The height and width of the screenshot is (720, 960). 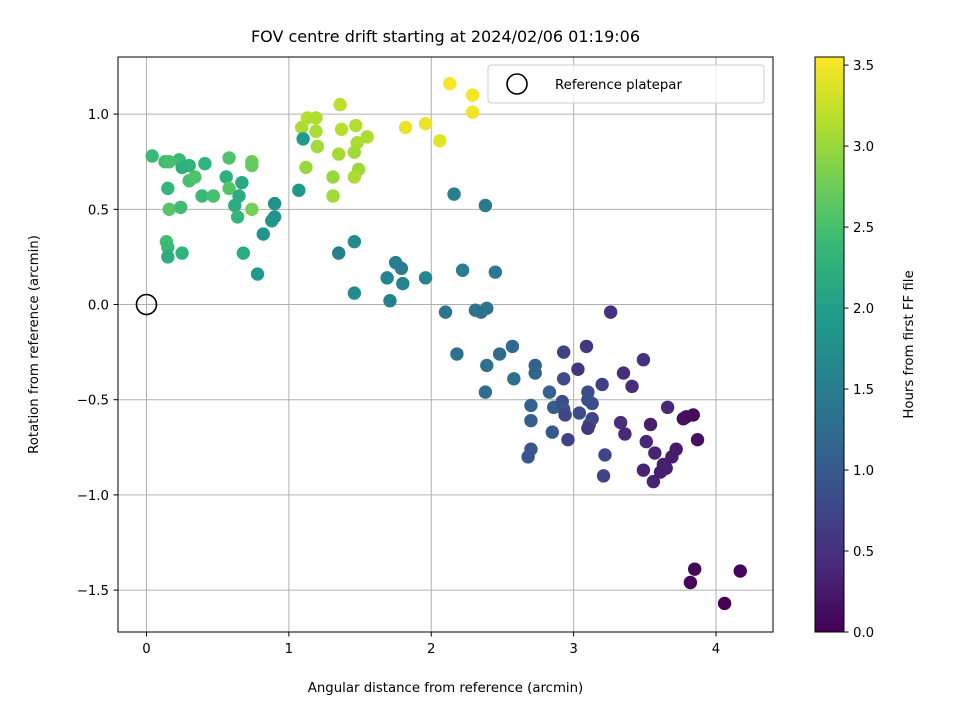 I want to click on colorbar-label: Hours from first FF file, so click(x=909, y=344).